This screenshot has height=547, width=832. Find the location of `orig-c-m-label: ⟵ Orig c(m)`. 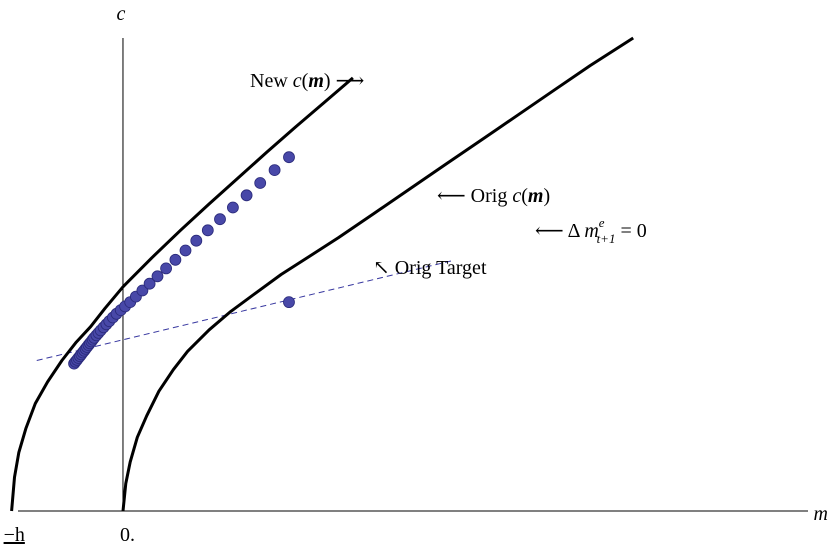

orig-c-m-label: ⟵ Orig c(m) is located at coordinates (493, 196).